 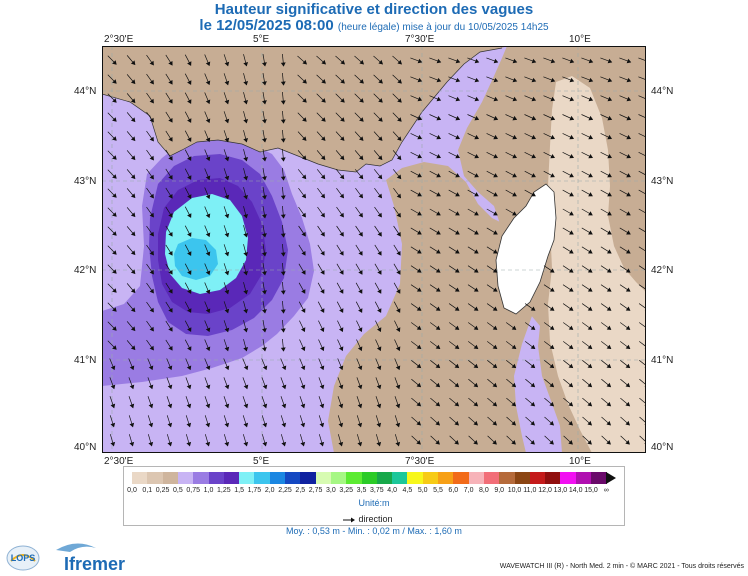 I want to click on scale-label: 11,0, so click(x=530, y=490).